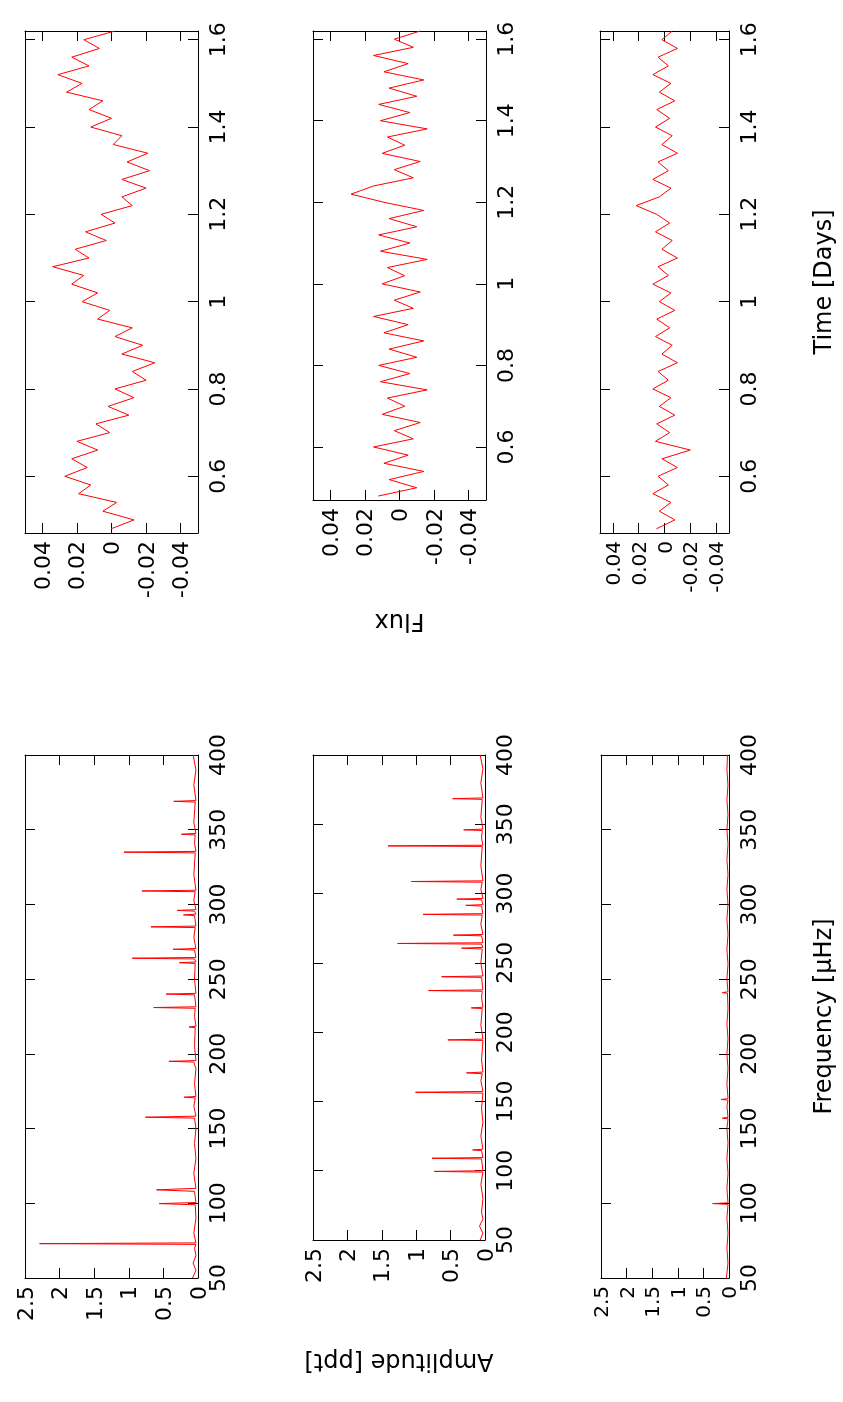 Image resolution: width=843 pixels, height=1402 pixels. Describe the element at coordinates (823, 1016) in the screenshot. I see `y-axis-title: Frequency [μHz]` at that location.